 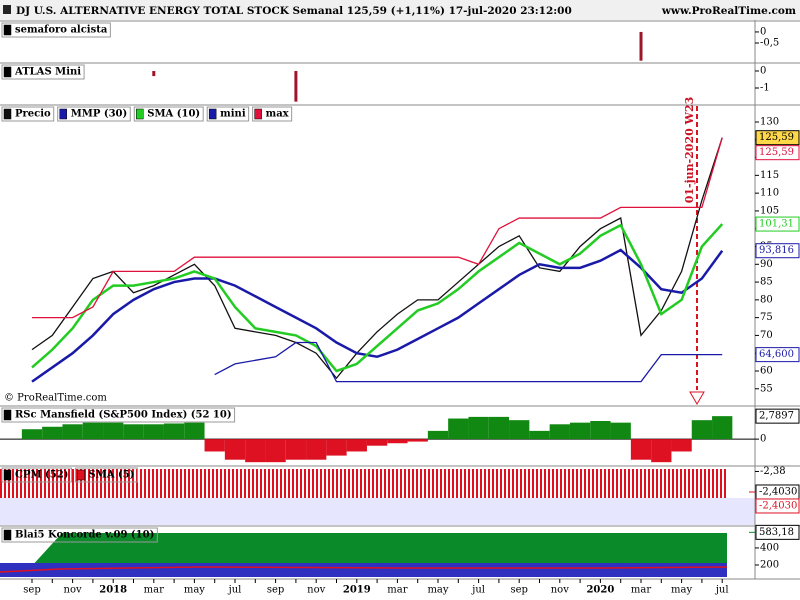 What do you see at coordinates (7, 9) in the screenshot?
I see `icon` at bounding box center [7, 9].